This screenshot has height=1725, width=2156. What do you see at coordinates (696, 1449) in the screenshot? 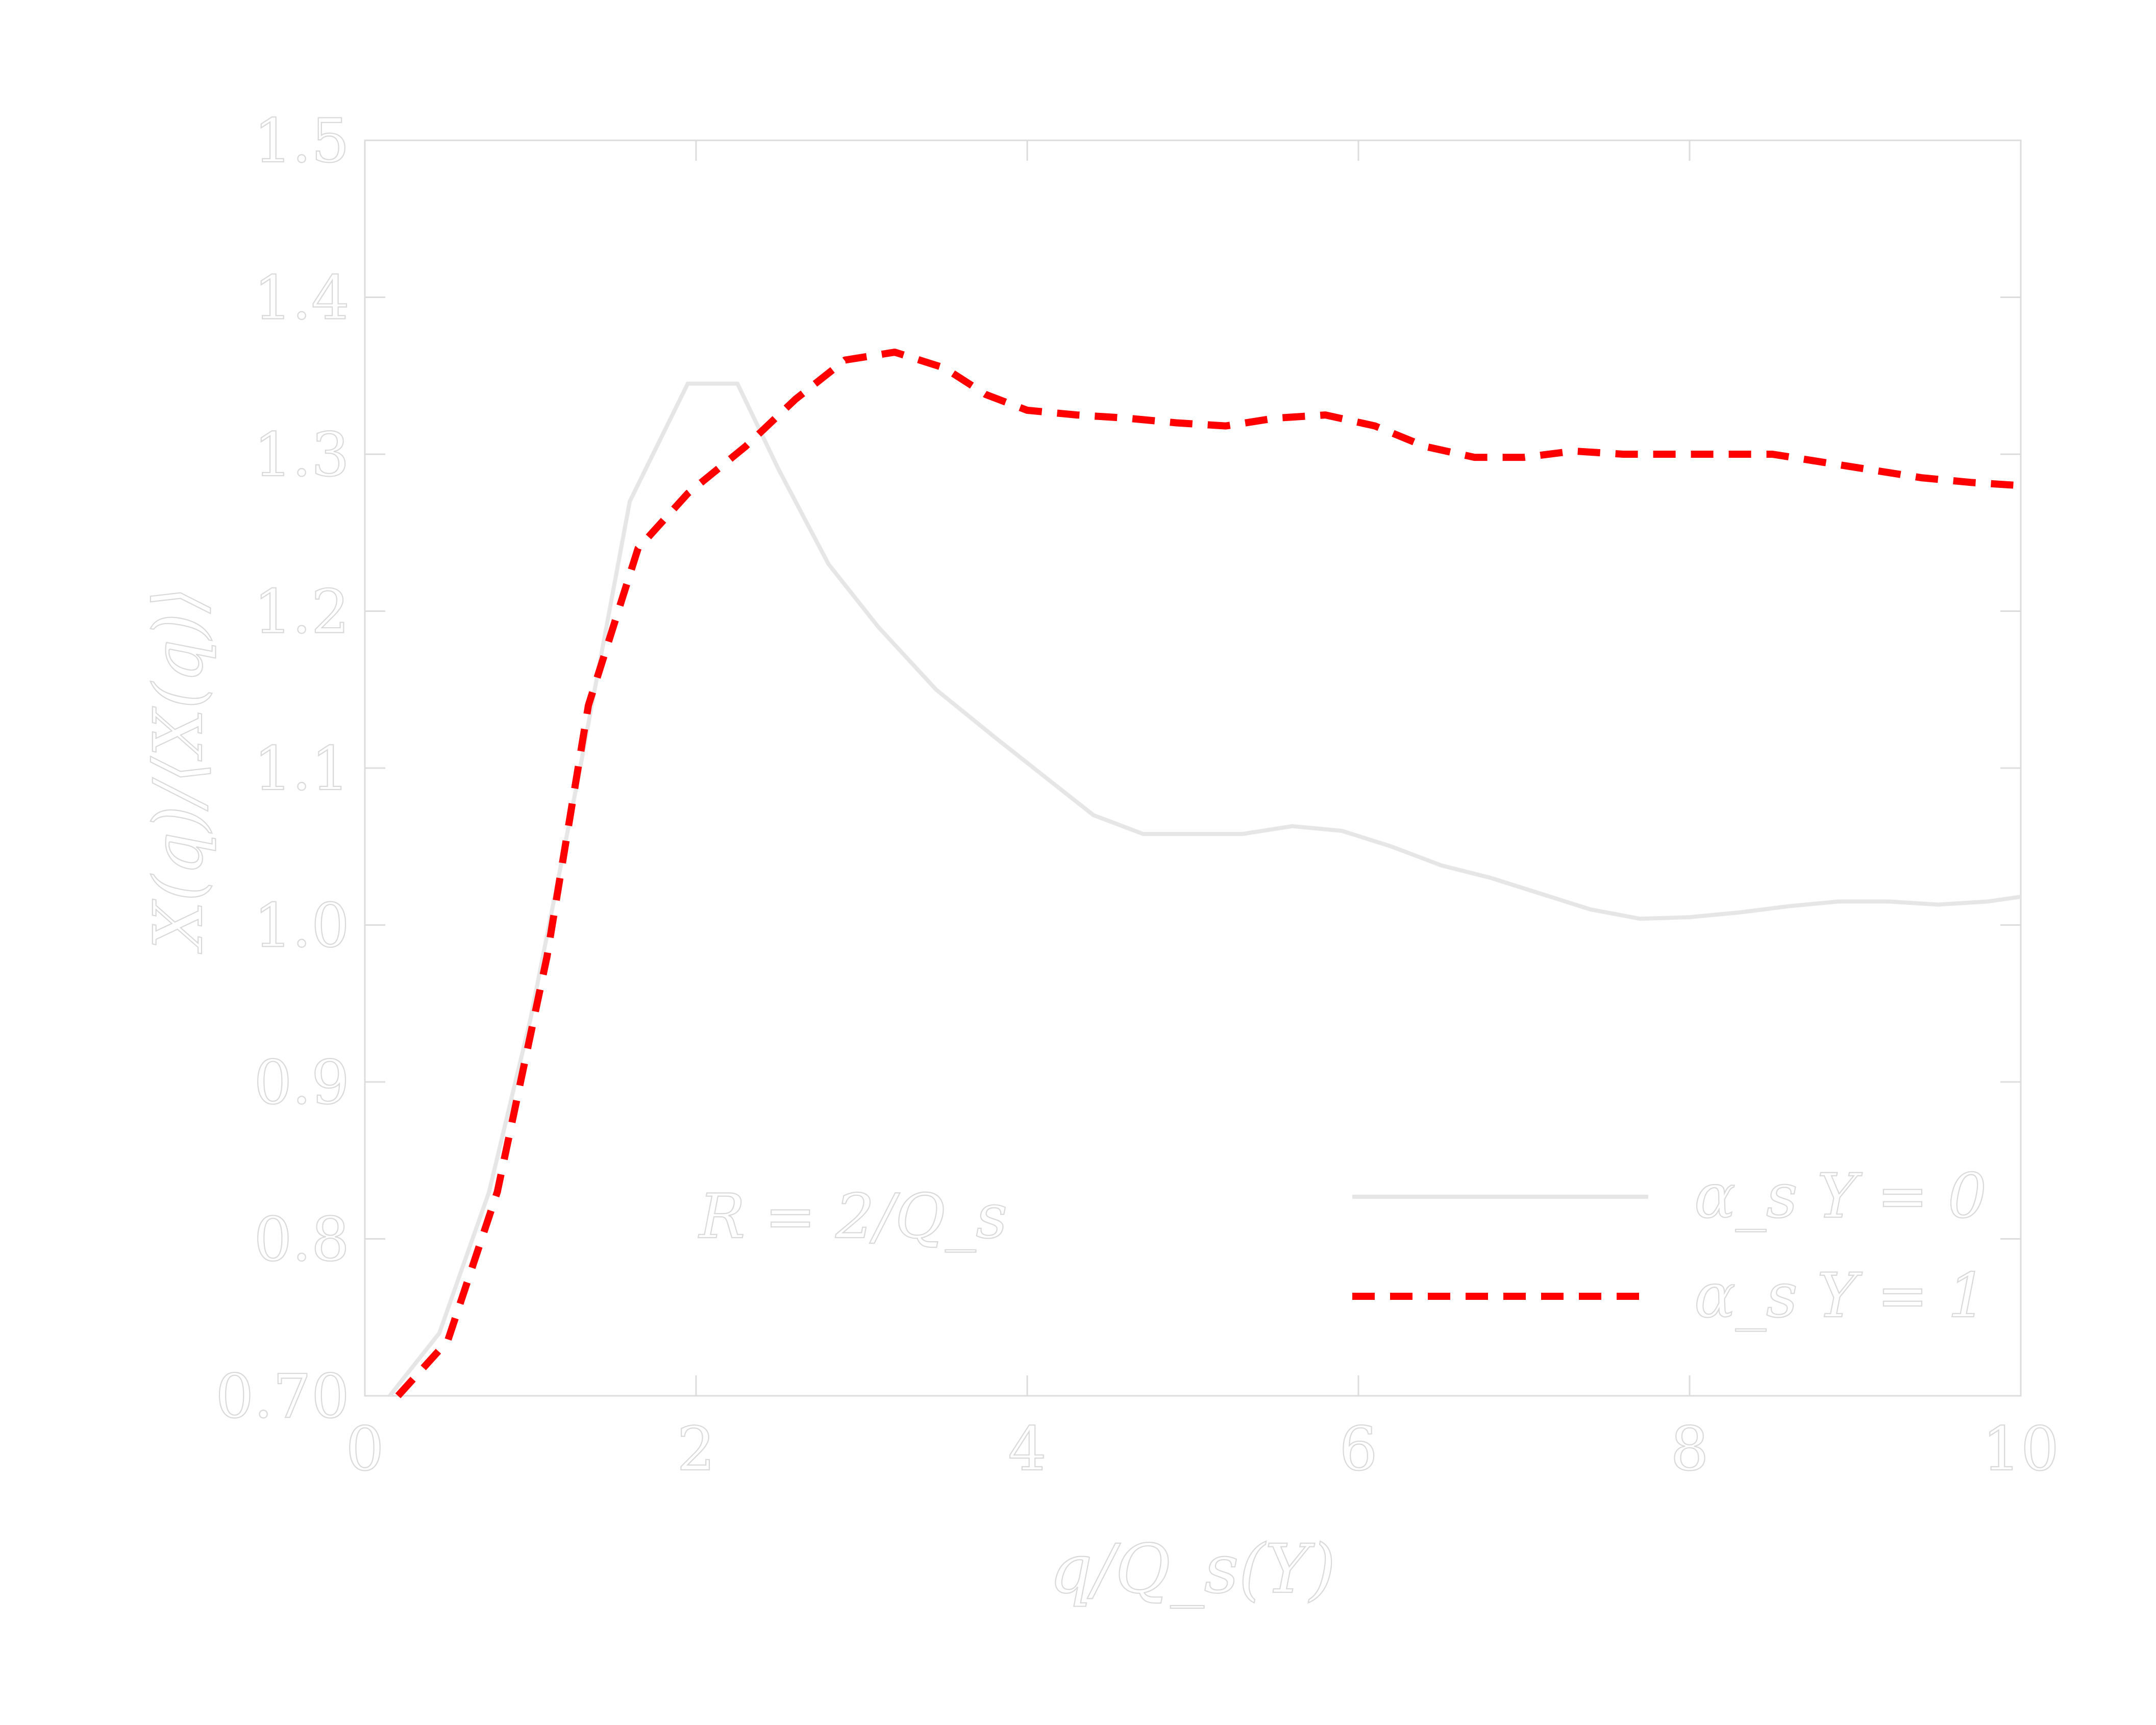
I see `x-tick-label: 2` at bounding box center [696, 1449].